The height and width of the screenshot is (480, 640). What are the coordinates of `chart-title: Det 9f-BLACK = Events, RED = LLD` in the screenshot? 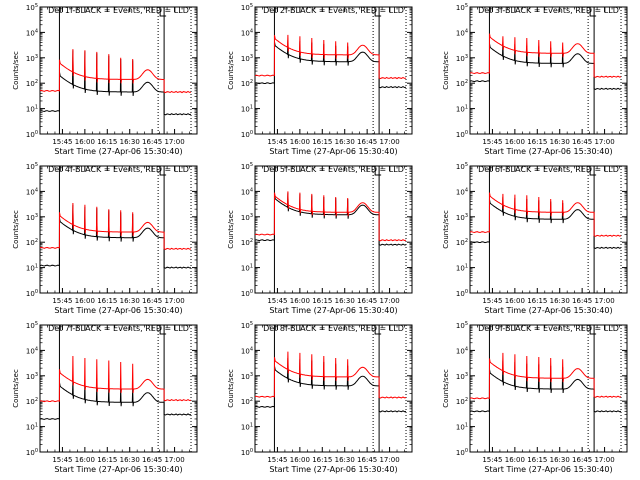 It's located at (548, 328).